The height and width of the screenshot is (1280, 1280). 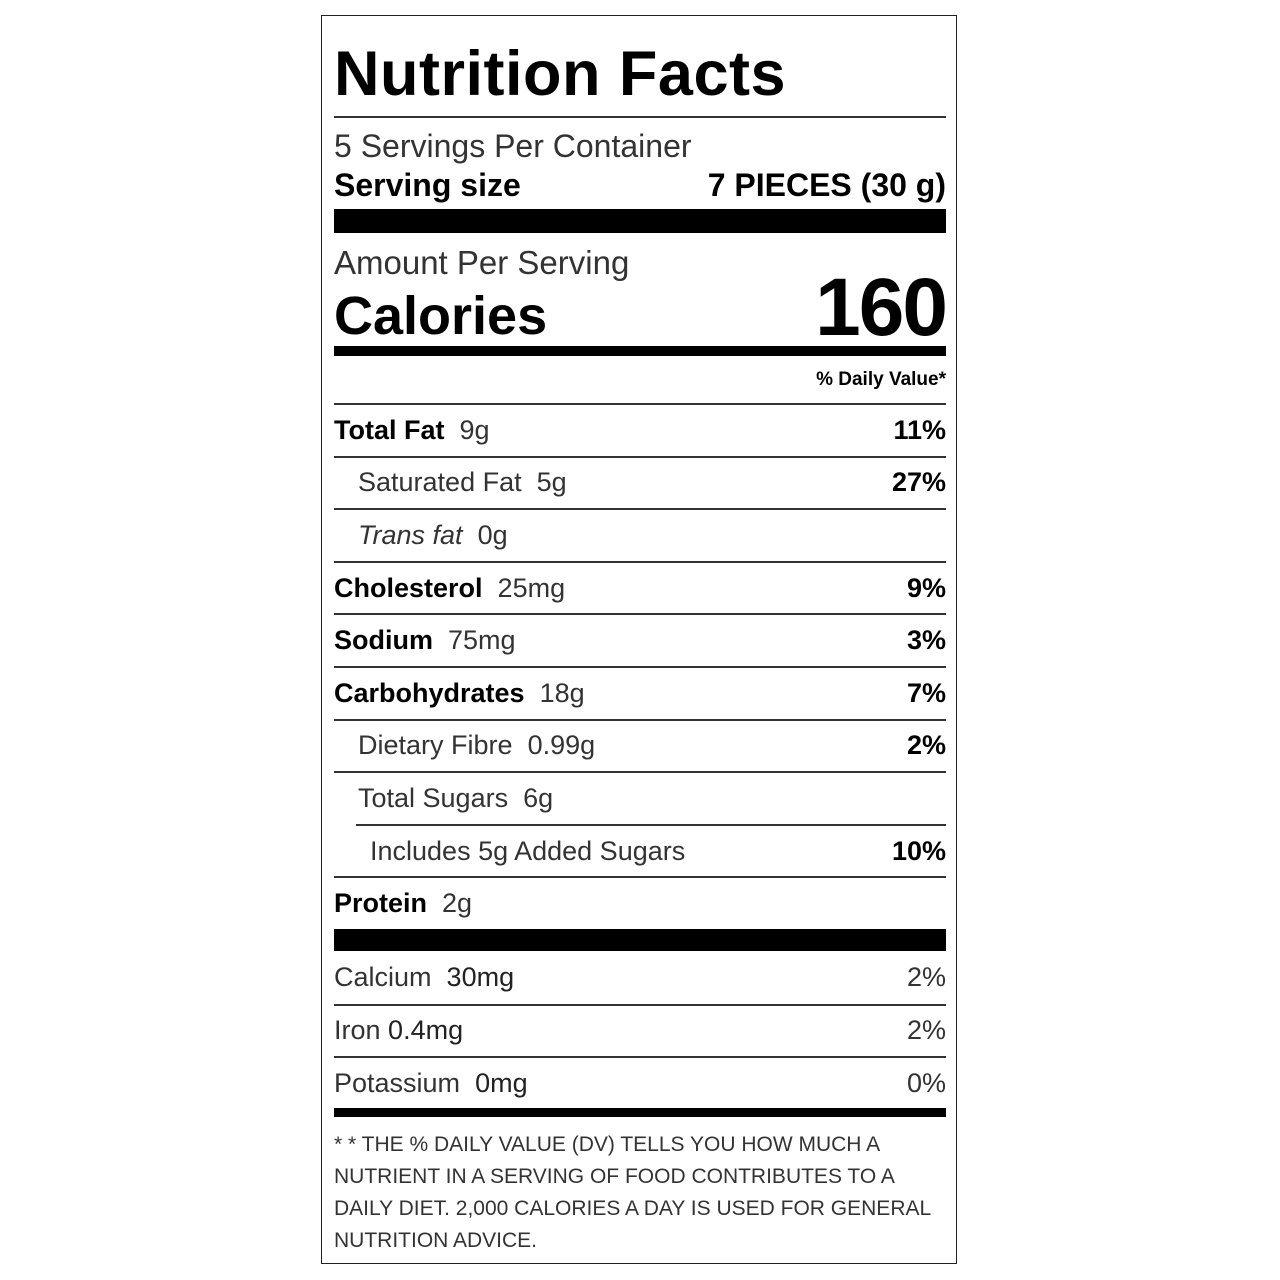 I want to click on nutrient-dv: 7%, so click(x=926, y=692).